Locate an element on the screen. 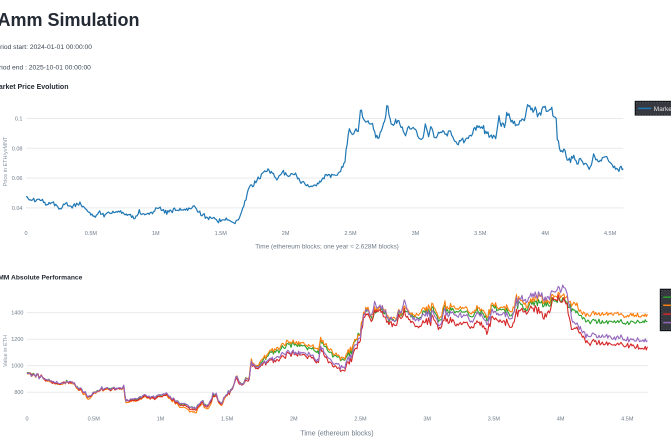 The image size is (671, 447). svg-text: 0.06 is located at coordinates (17, 179).